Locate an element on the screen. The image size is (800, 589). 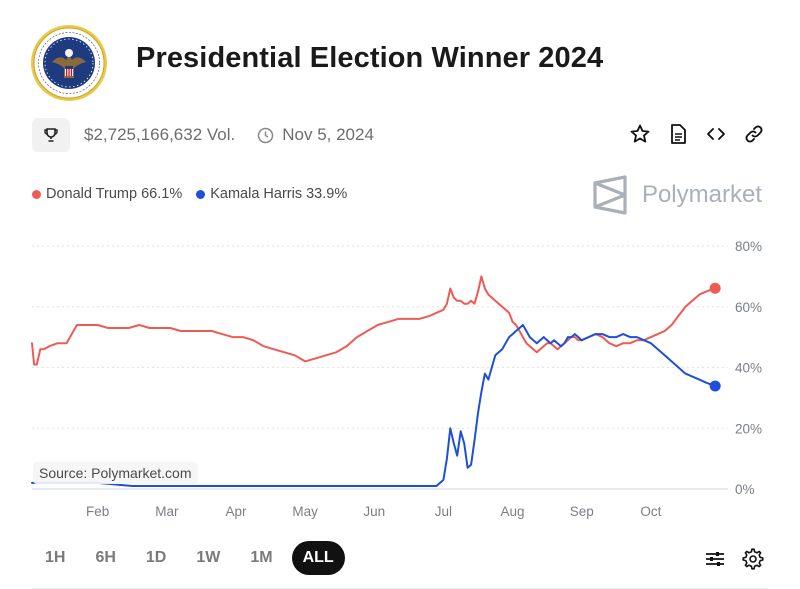
clock-icon is located at coordinates (266, 135).